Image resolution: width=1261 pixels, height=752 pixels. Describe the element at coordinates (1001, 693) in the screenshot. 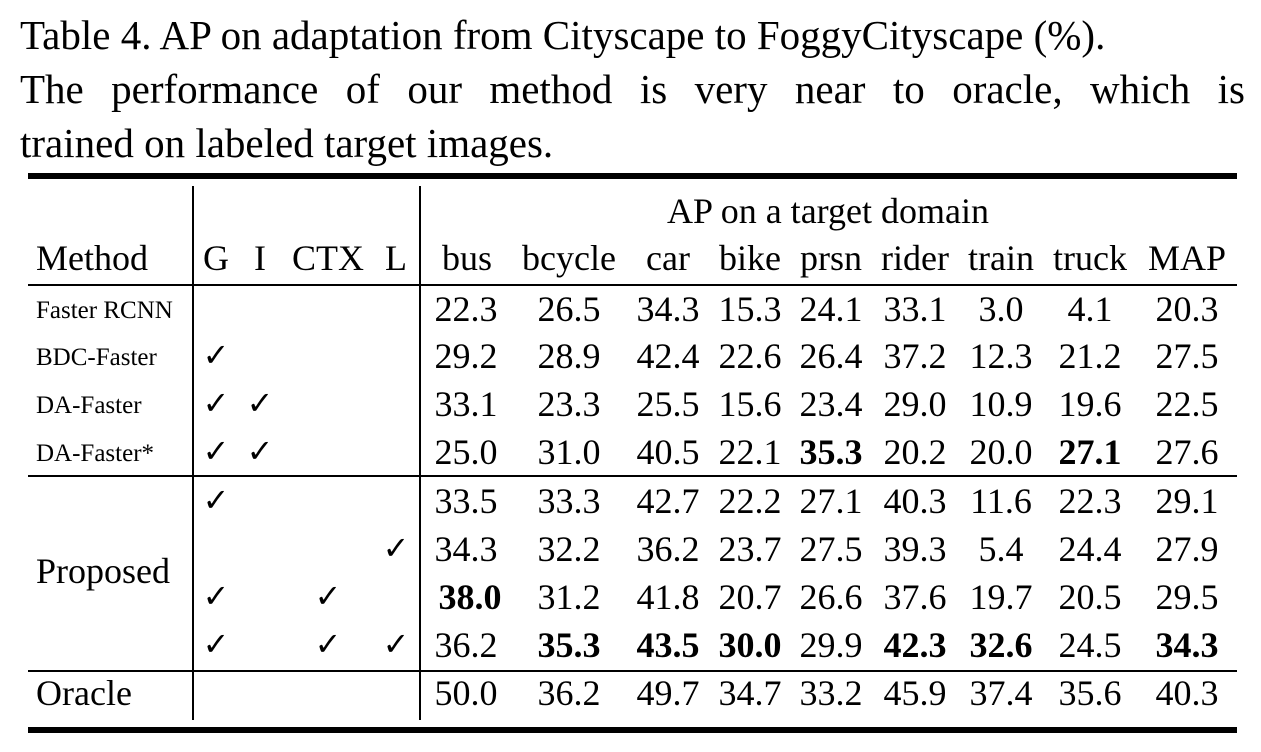

I see `table-cell: 37.4` at that location.